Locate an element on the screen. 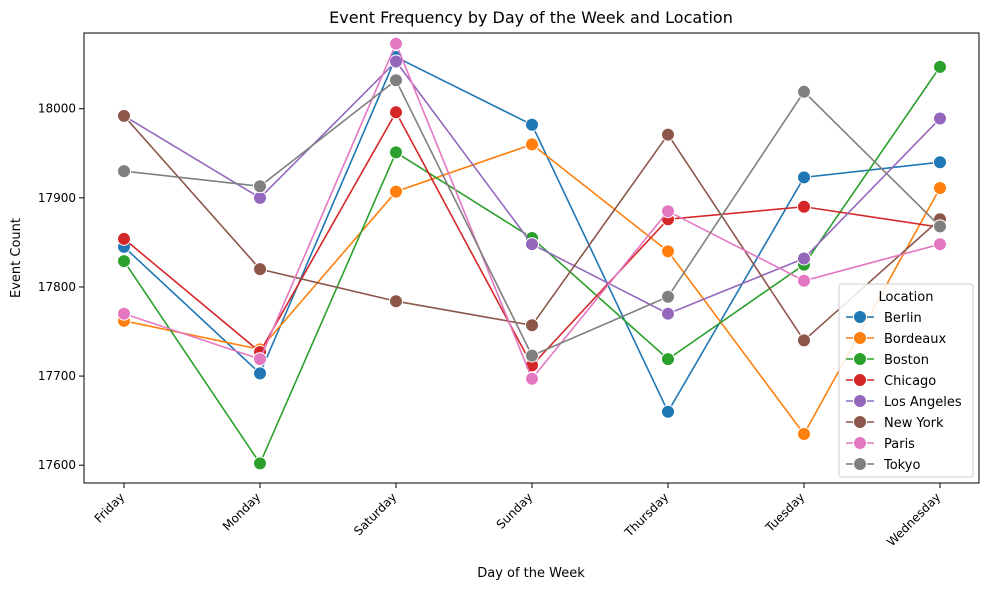 This screenshot has height=590, width=989. y-tick-label: 17900 is located at coordinates (57, 198).